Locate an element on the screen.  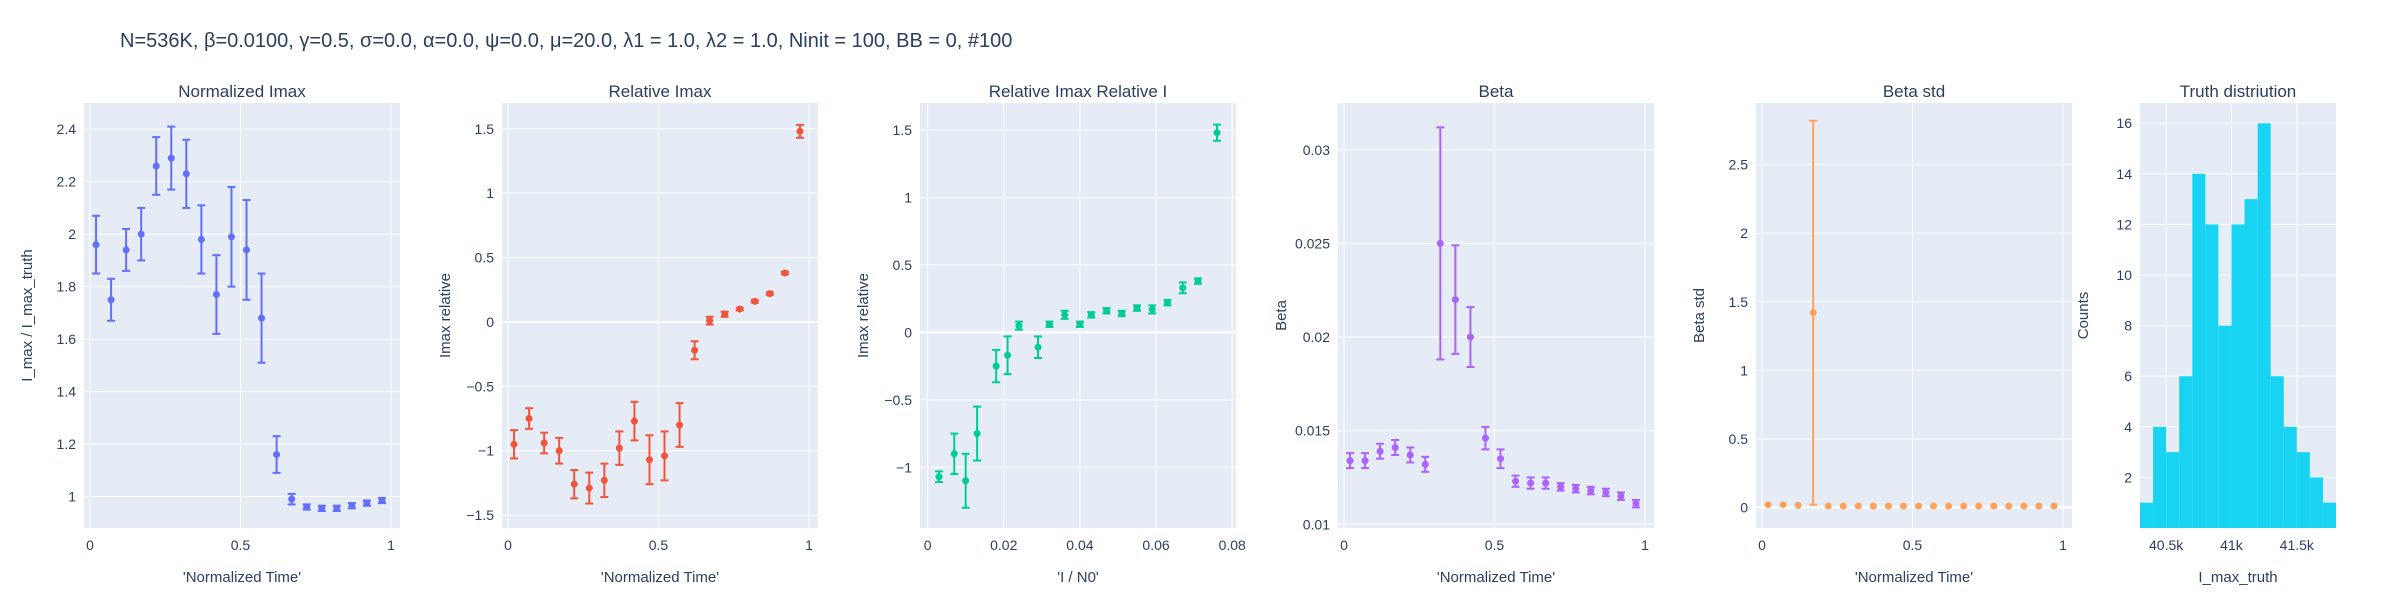
y-tick-label: 4 is located at coordinates (2128, 427).